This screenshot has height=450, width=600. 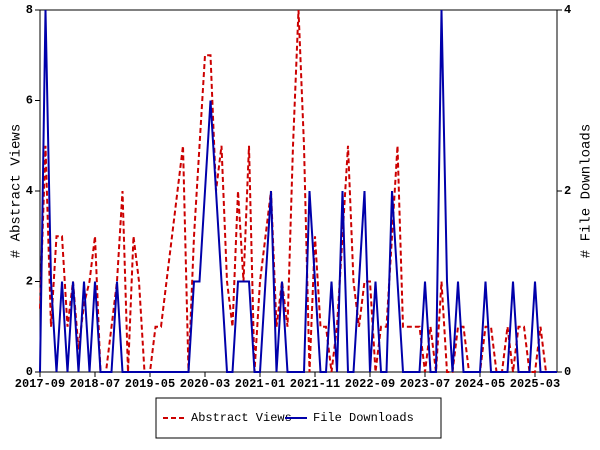 I want to click on x-tick-label: 2021-11, so click(x=315, y=384).